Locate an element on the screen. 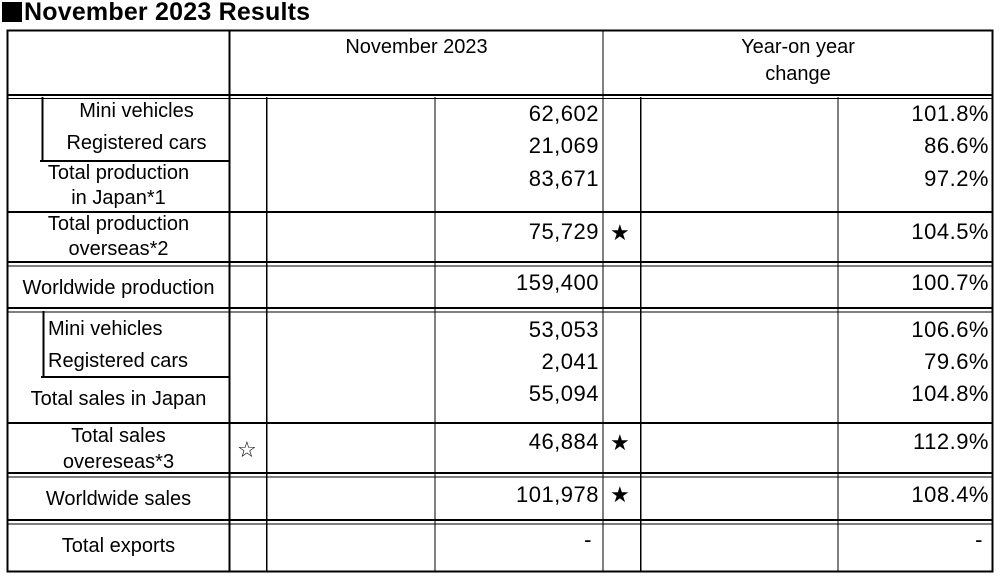 This screenshot has width=1000, height=576. hollow-star-mark-icon: ☆ is located at coordinates (247, 449).